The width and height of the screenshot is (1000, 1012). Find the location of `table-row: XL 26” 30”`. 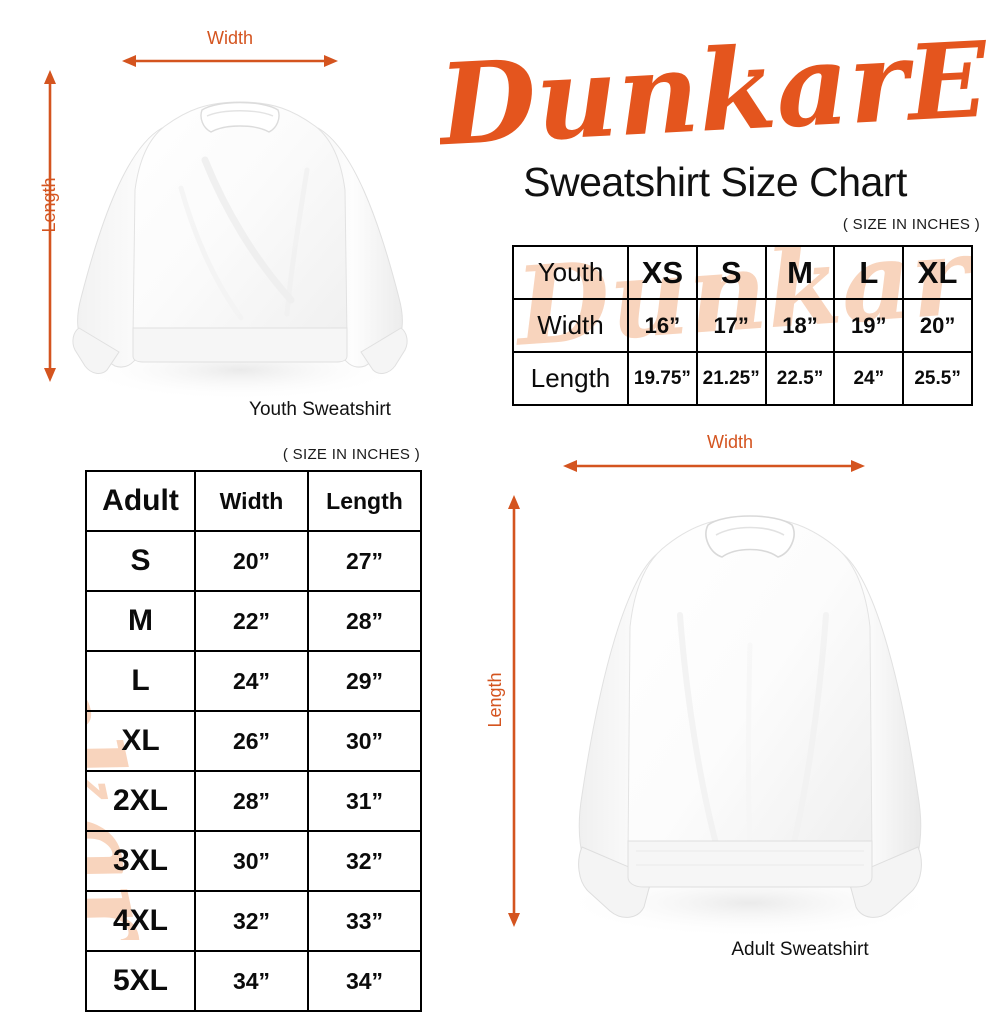

table-row: XL 26” 30” is located at coordinates (253, 741).